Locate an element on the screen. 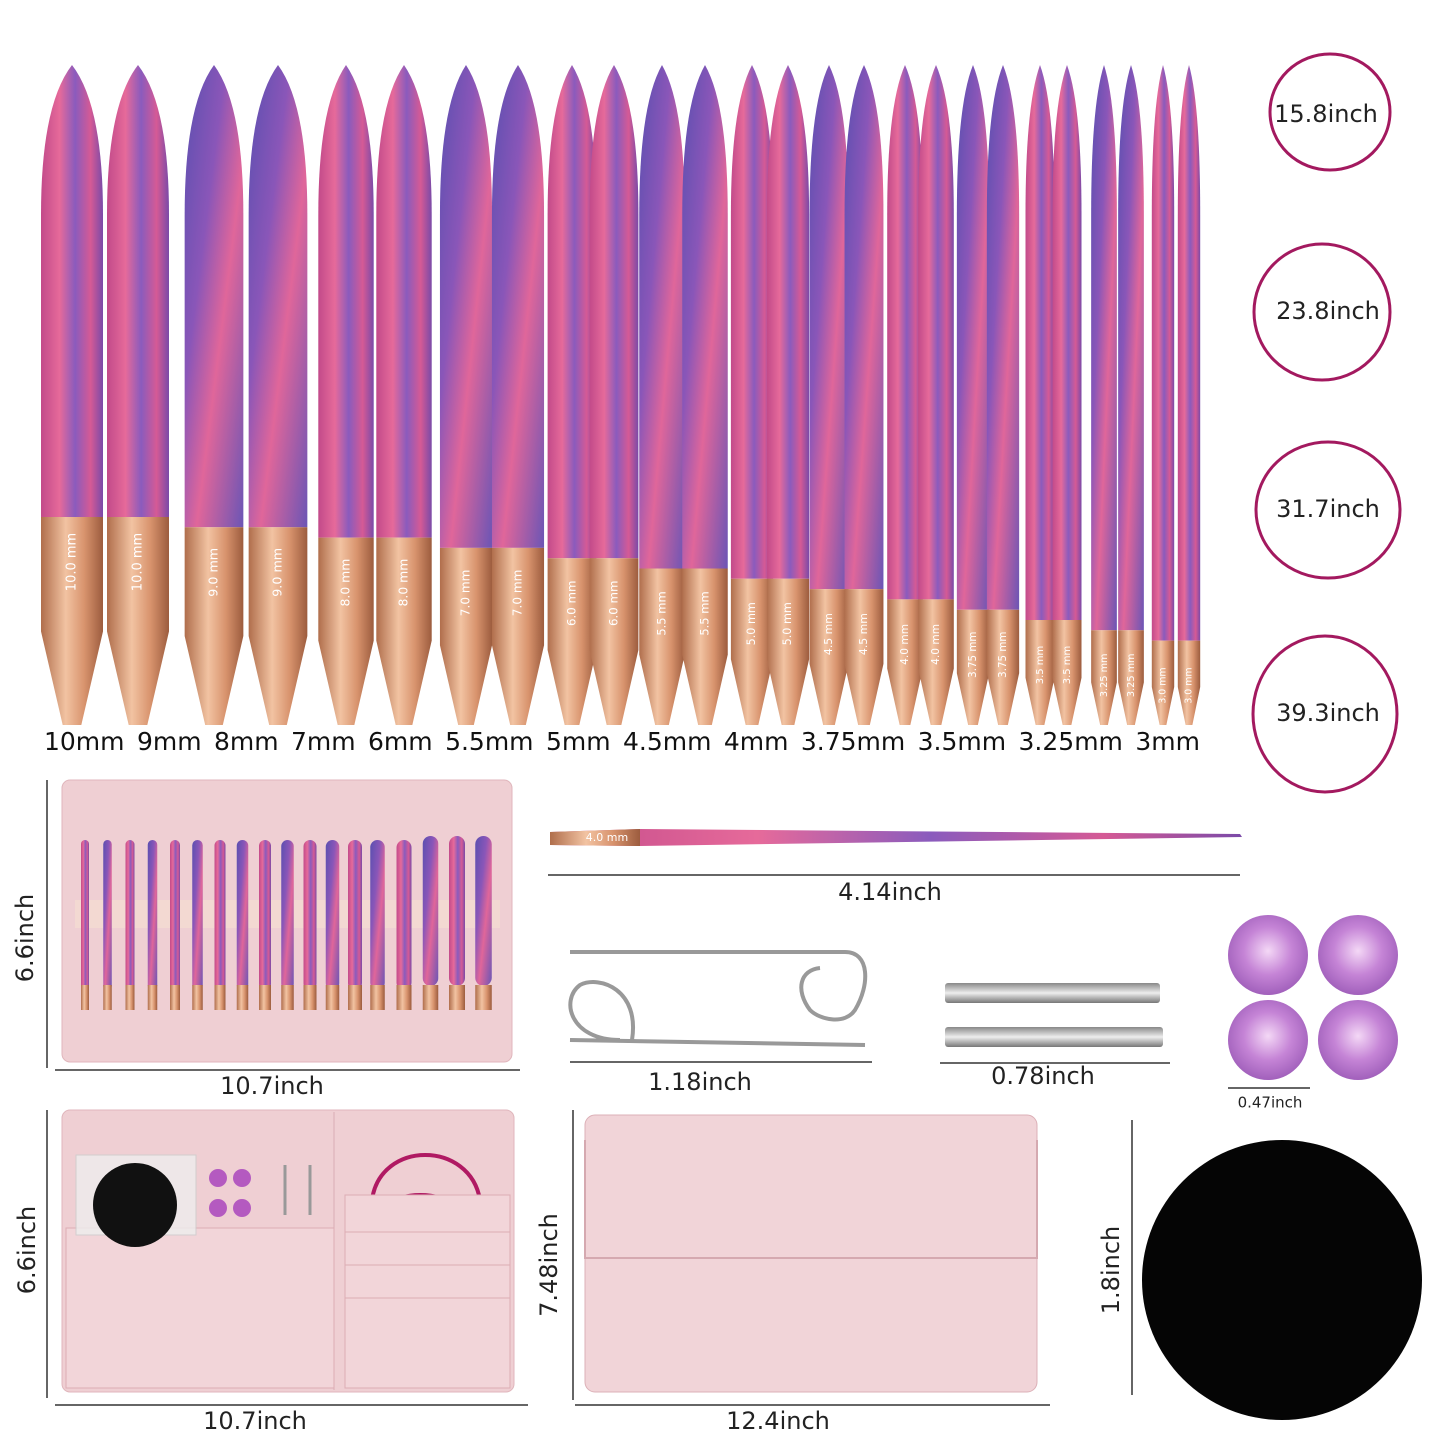 Image resolution: width=1445 pixels, height=1445 pixels. dimension-label: 6.6inch is located at coordinates (25, 938).